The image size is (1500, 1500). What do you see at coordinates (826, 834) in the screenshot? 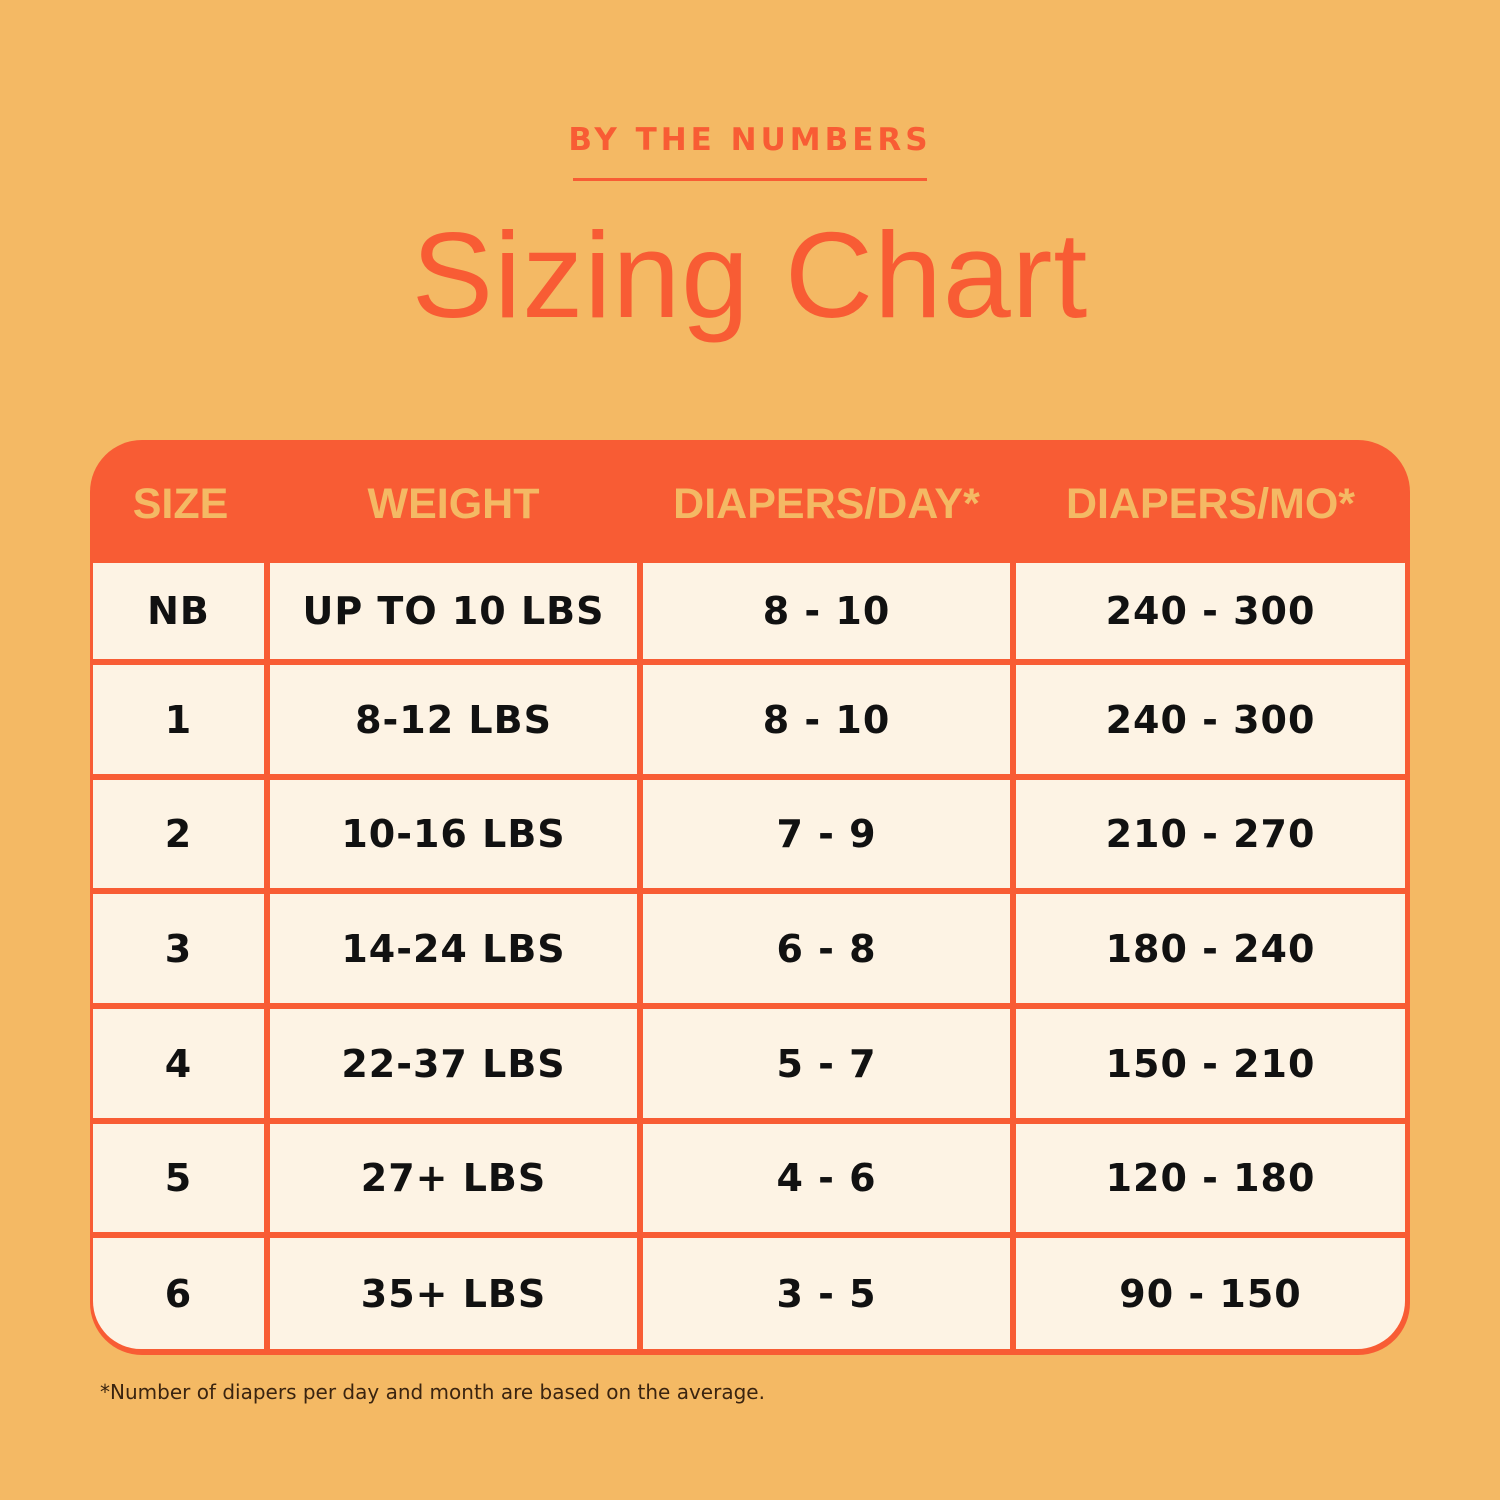
I see `table-cell: 7 - 9` at bounding box center [826, 834].